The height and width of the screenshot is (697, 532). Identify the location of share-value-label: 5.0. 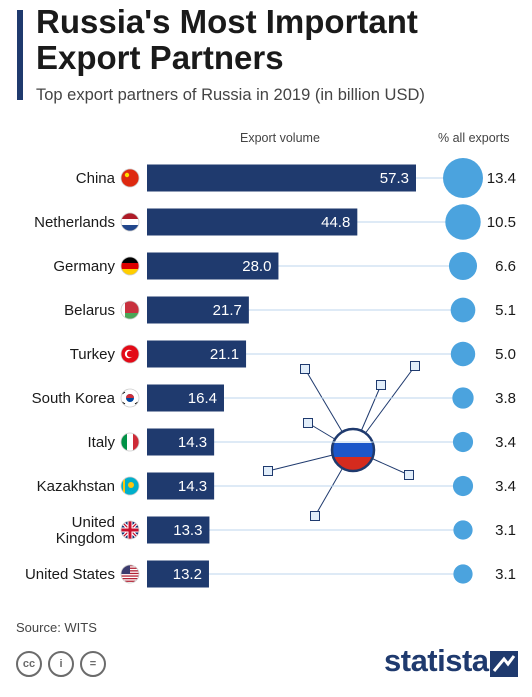
(505, 354).